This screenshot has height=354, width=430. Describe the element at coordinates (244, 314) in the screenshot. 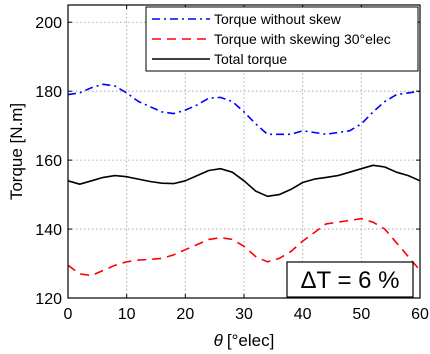

I see `x-tick-label: 30` at that location.